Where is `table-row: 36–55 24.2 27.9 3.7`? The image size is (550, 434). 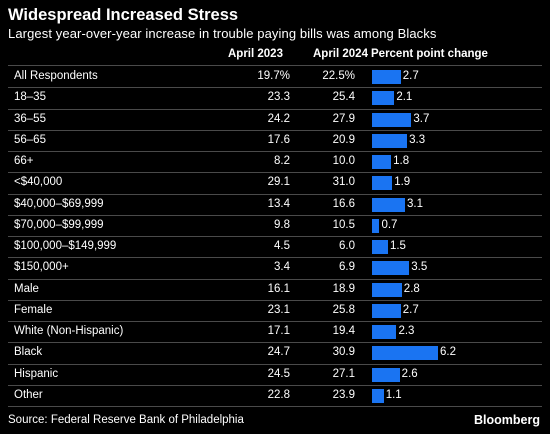
table-row: 36–55 24.2 27.9 3.7 is located at coordinates (275, 120).